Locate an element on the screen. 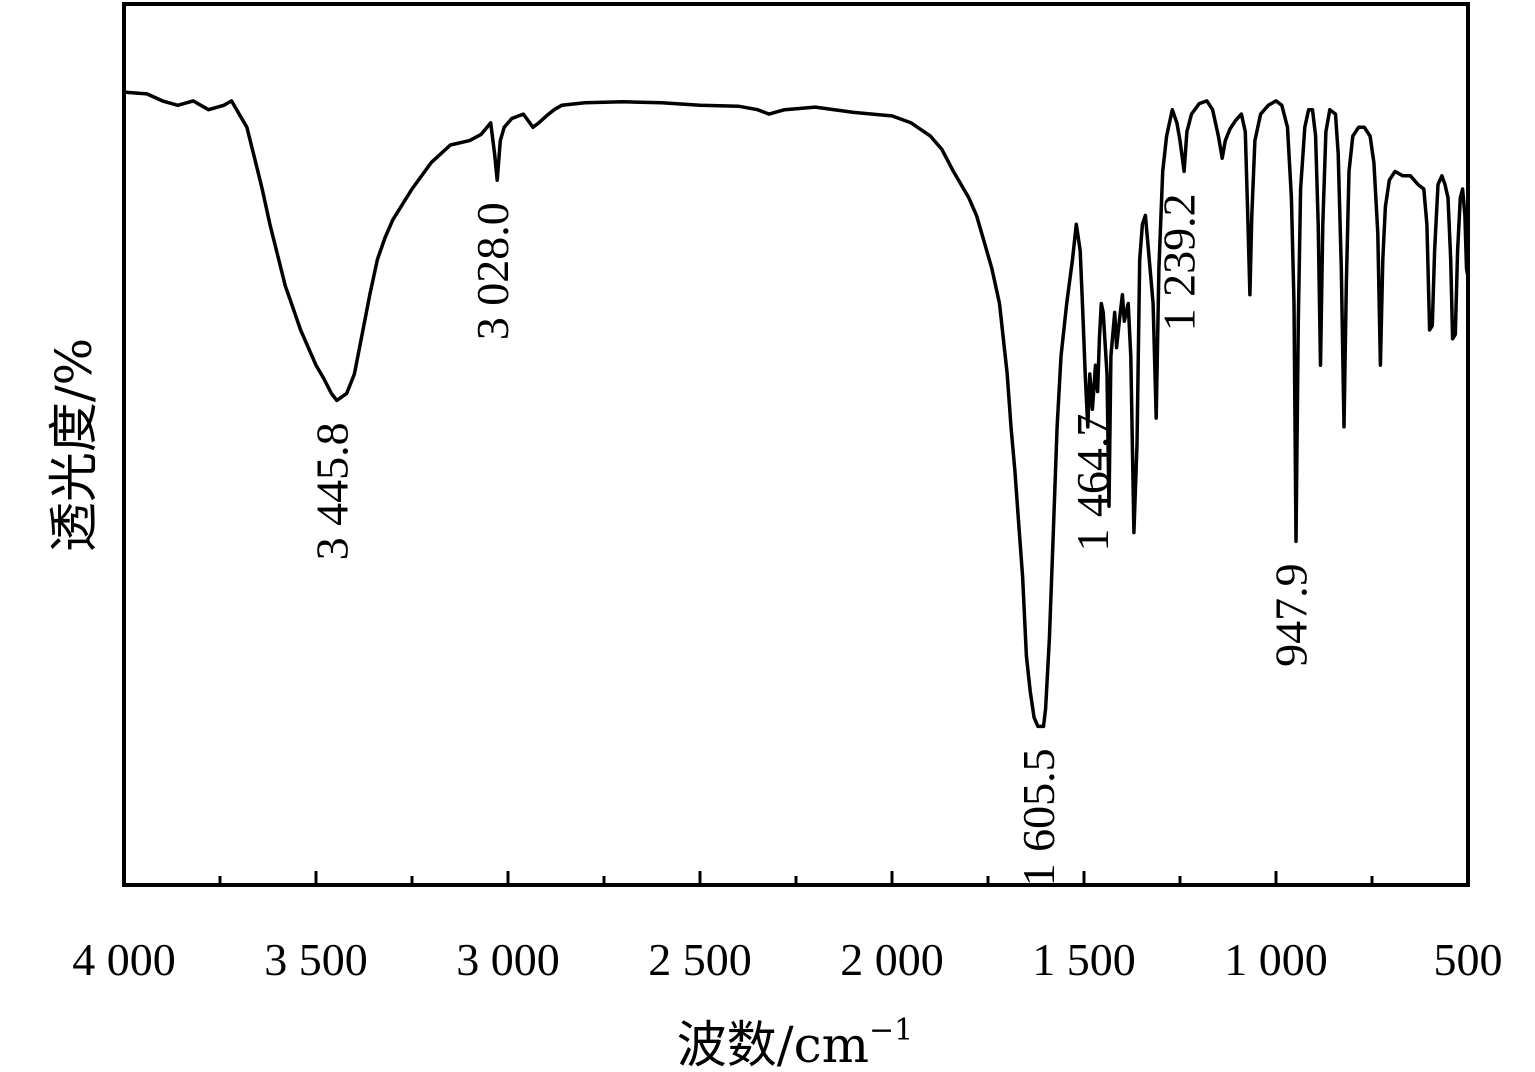  x-tick-label: 4 000 is located at coordinates (124, 959).